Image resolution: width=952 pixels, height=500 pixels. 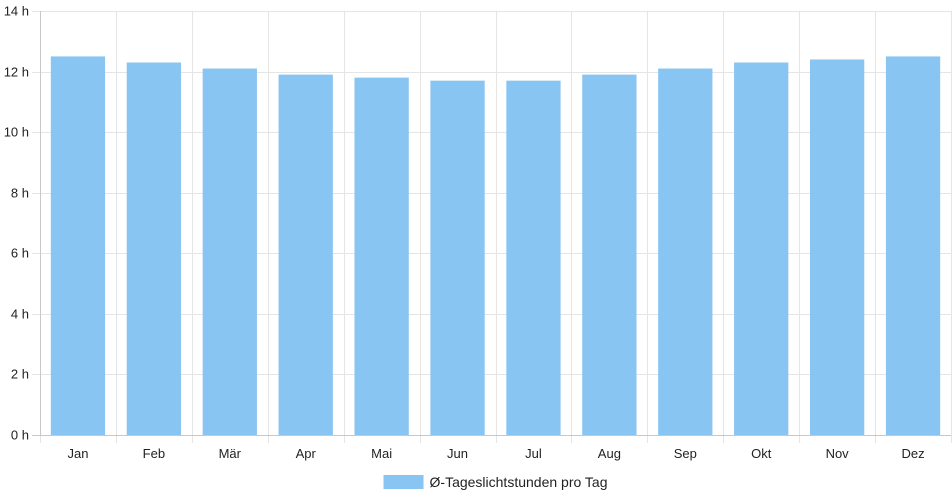 What do you see at coordinates (519, 482) in the screenshot?
I see `legend-label: Ø-Tageslichtstunden pro Tag` at bounding box center [519, 482].